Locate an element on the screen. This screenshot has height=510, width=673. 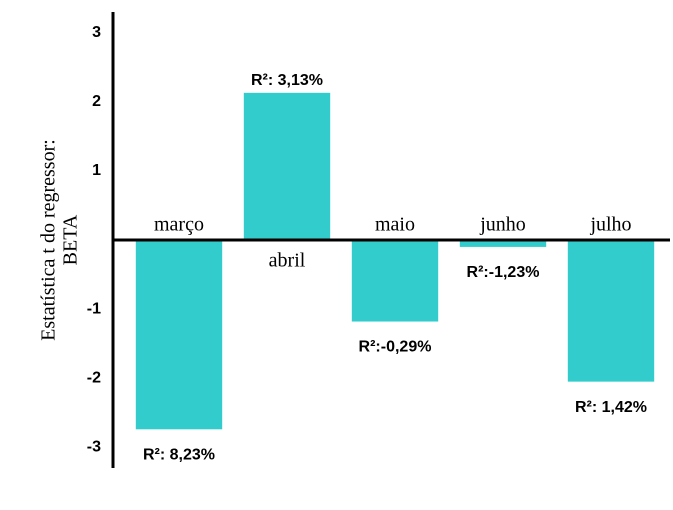
y-tick-label: 3 is located at coordinates (96, 32).